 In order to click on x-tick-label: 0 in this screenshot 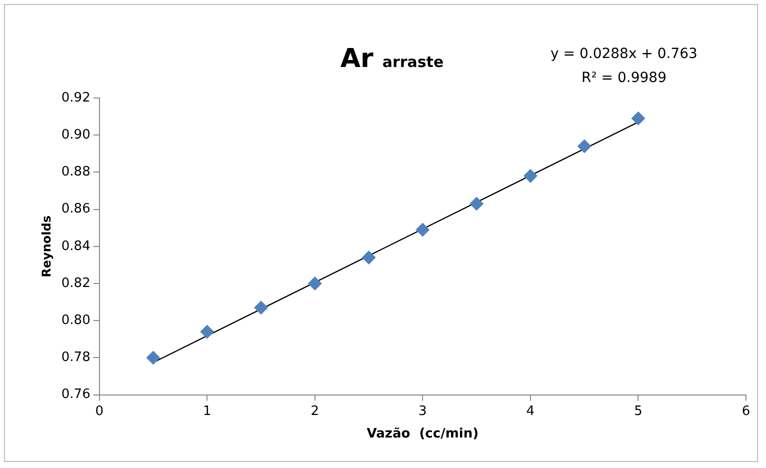, I will do `click(99, 411)`.